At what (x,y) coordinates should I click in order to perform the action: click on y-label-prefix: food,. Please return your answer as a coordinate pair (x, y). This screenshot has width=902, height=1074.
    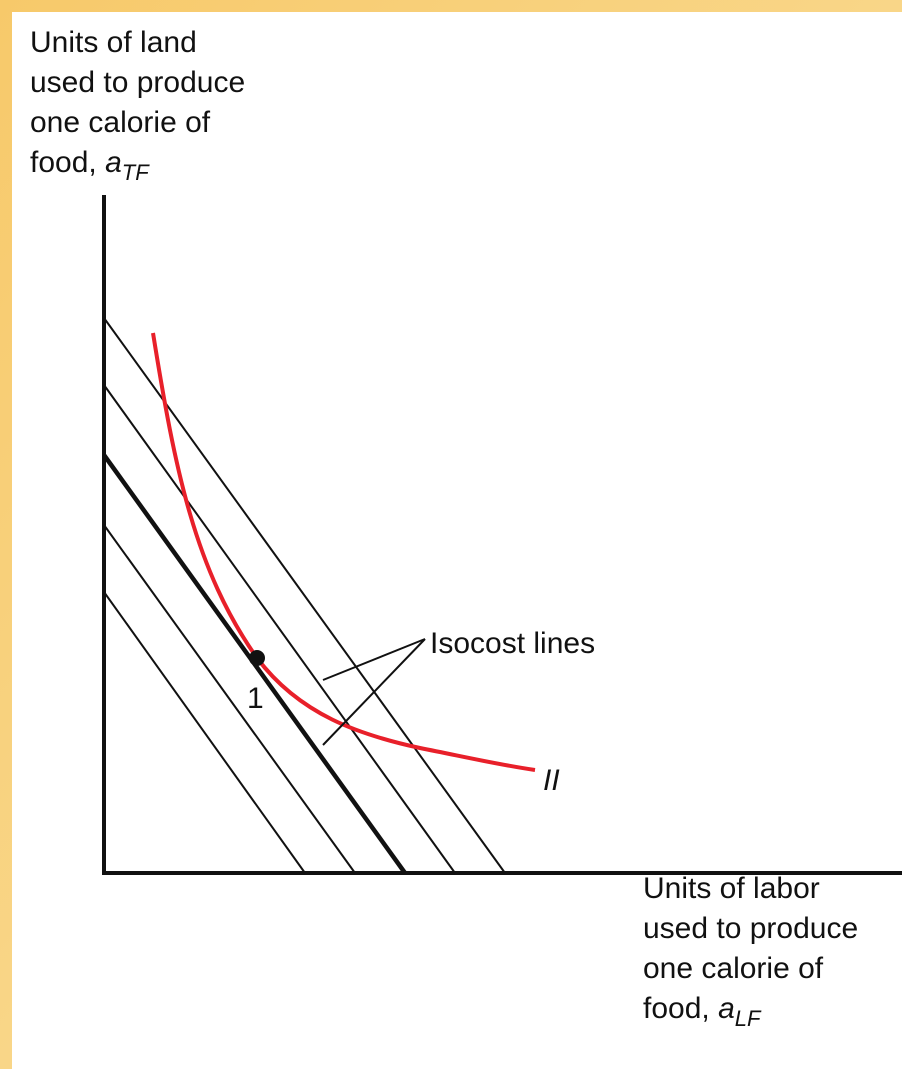
    Looking at the image, I should click on (67, 162).